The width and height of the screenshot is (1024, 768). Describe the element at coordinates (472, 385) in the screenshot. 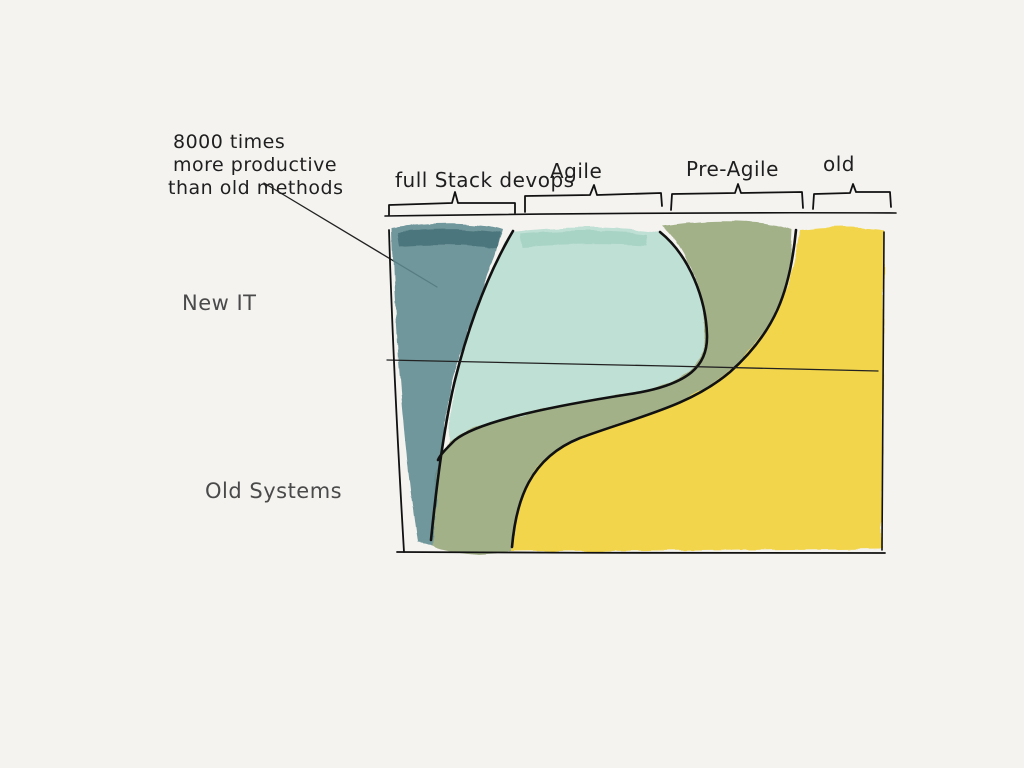

I see `boundary-fullstack-agile` at that location.